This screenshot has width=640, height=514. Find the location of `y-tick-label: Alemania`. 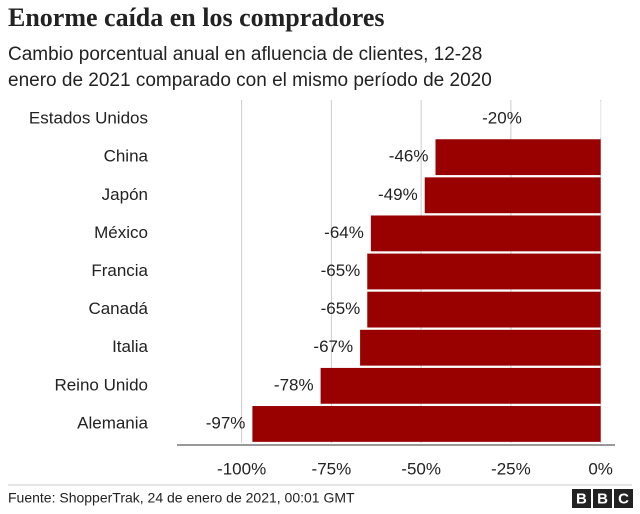

y-tick-label: Alemania is located at coordinates (112, 422).